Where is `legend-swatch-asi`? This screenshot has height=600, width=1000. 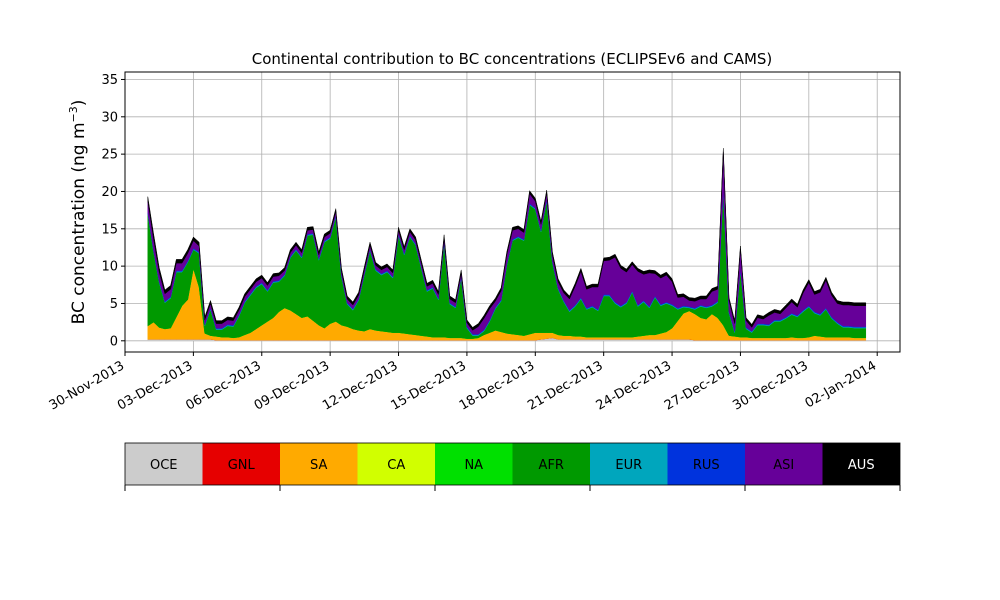 legend-swatch-asi is located at coordinates (784, 464).